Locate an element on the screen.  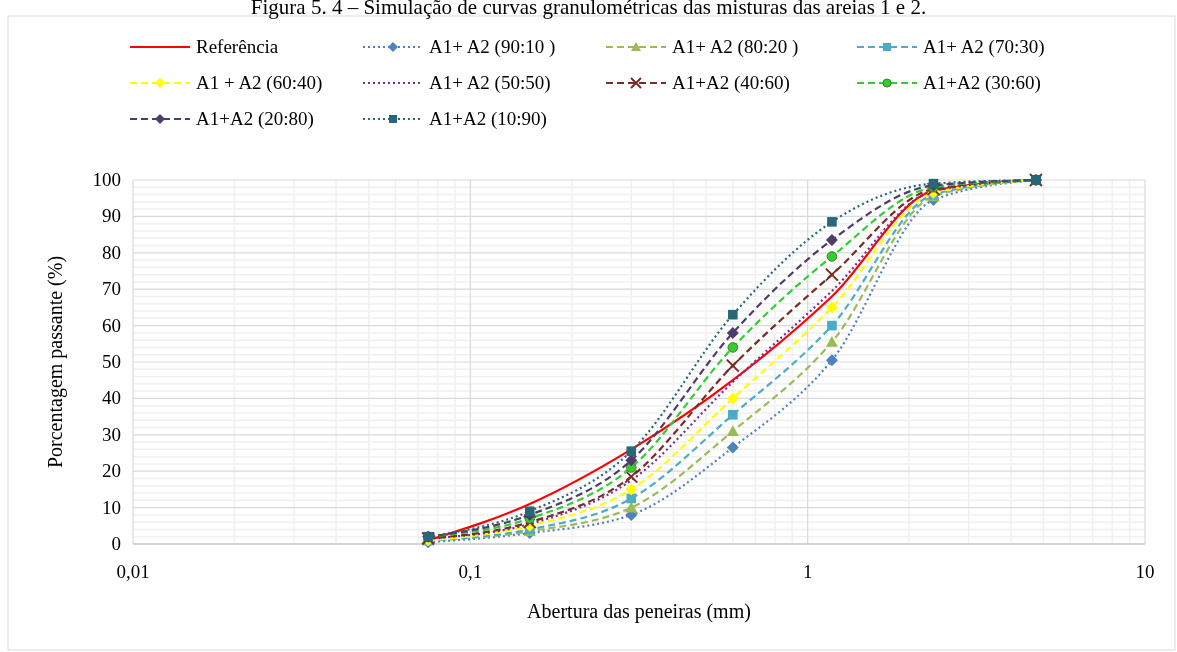
y-tick-label: 80 is located at coordinates (111, 252).